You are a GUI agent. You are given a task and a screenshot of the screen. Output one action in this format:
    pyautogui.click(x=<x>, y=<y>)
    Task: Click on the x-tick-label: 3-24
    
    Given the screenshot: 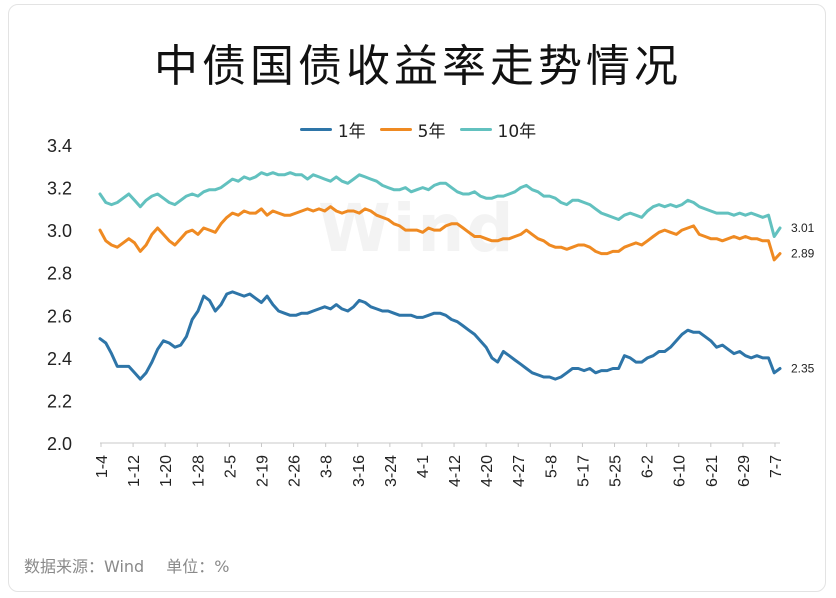 What is the action you would take?
    pyautogui.click(x=391, y=471)
    